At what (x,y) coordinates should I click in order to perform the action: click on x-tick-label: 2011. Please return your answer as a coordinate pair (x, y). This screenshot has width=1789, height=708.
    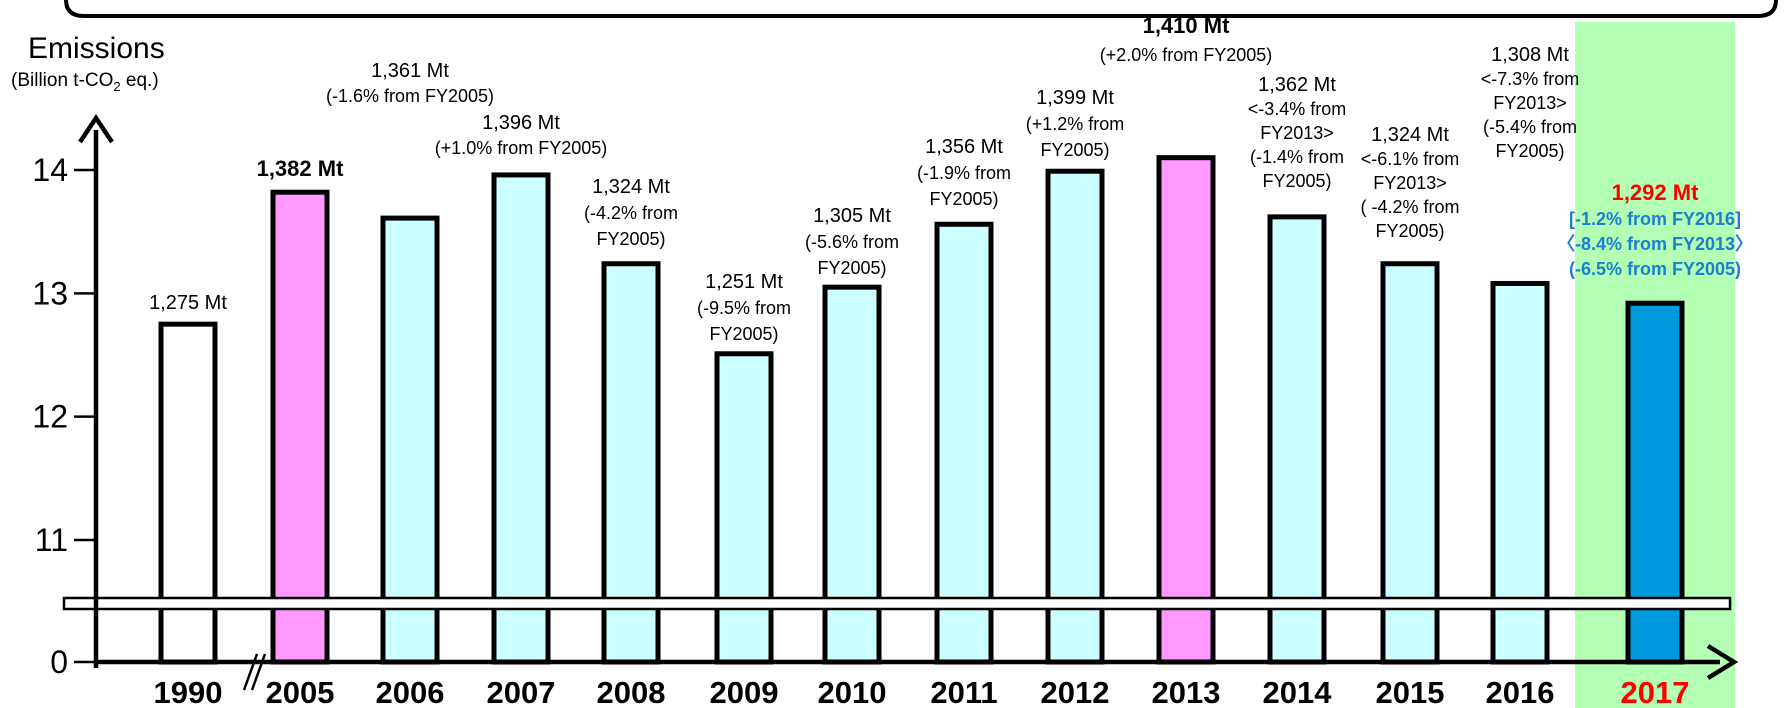
    Looking at the image, I should click on (963, 691).